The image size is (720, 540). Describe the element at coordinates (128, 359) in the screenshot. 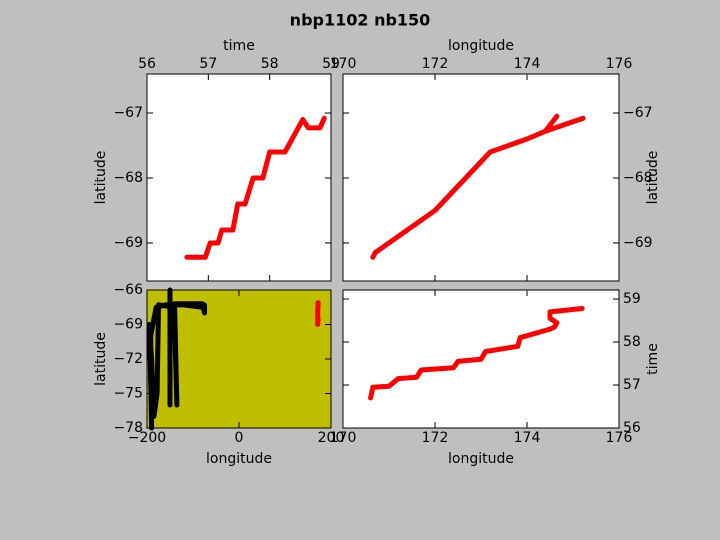

I see `y-tick-label: −72` at that location.